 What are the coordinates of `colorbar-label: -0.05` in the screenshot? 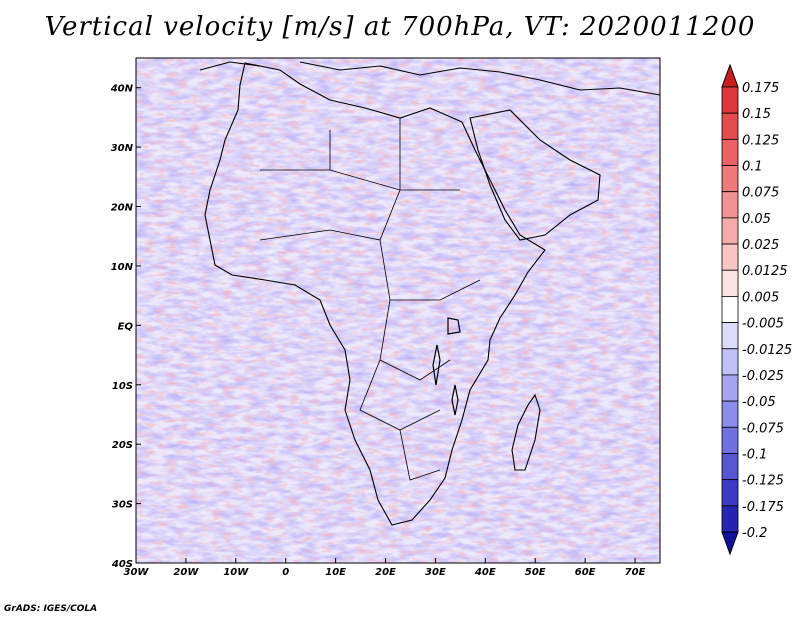 It's located at (759, 402).